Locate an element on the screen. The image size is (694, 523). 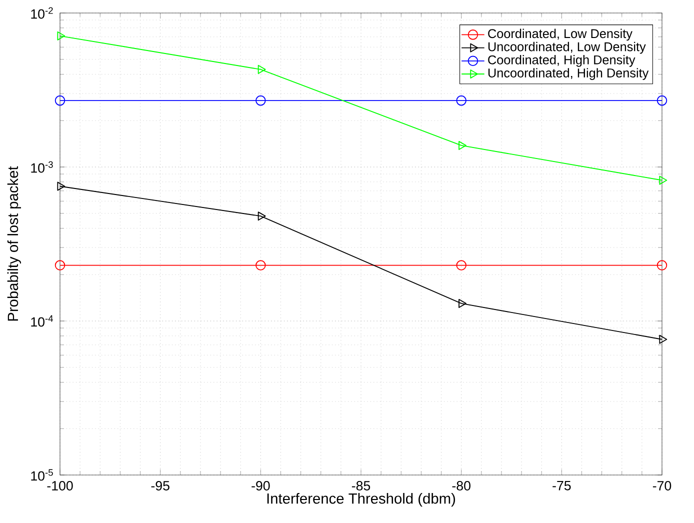
x-tick-label: -95 is located at coordinates (160, 485).